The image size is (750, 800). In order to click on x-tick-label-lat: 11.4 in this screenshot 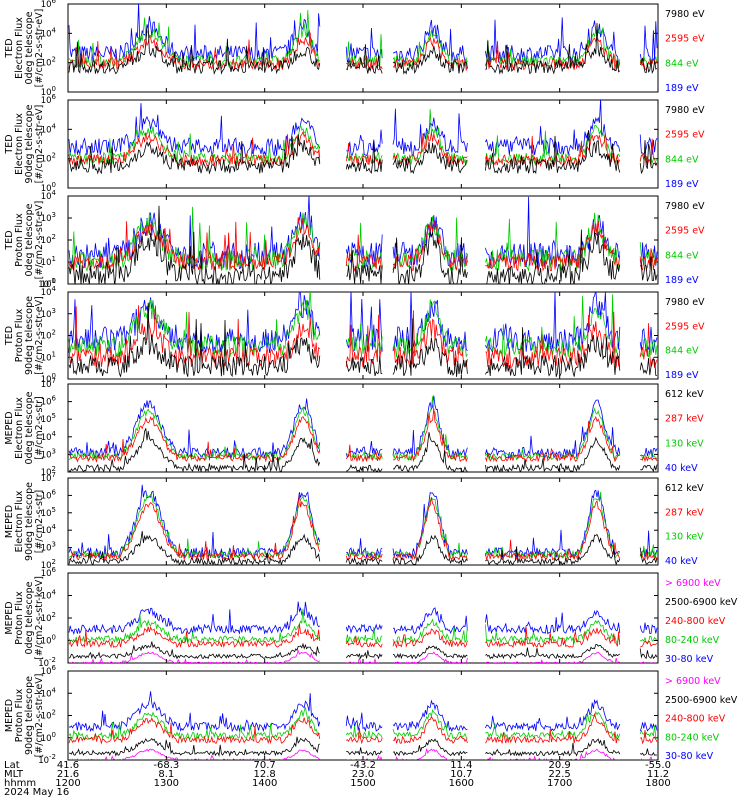, I will do `click(461, 765)`.